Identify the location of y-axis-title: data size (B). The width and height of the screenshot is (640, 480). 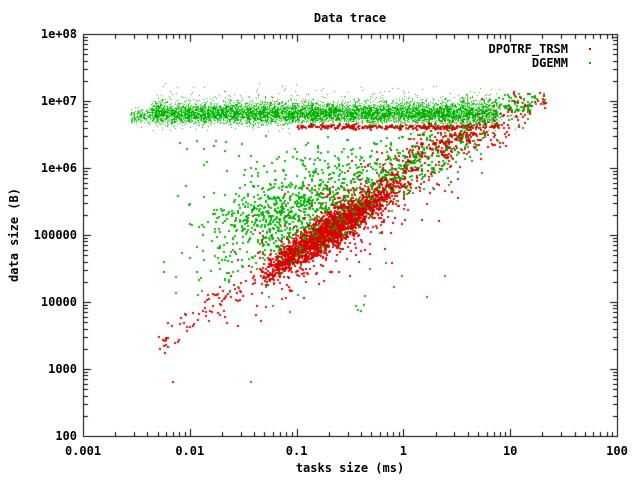
(14, 235).